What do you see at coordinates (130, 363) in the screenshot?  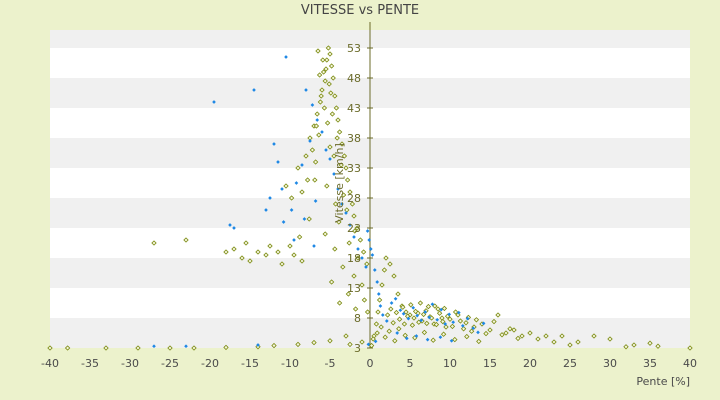 I see `x-tick-label: -30` at bounding box center [130, 363].